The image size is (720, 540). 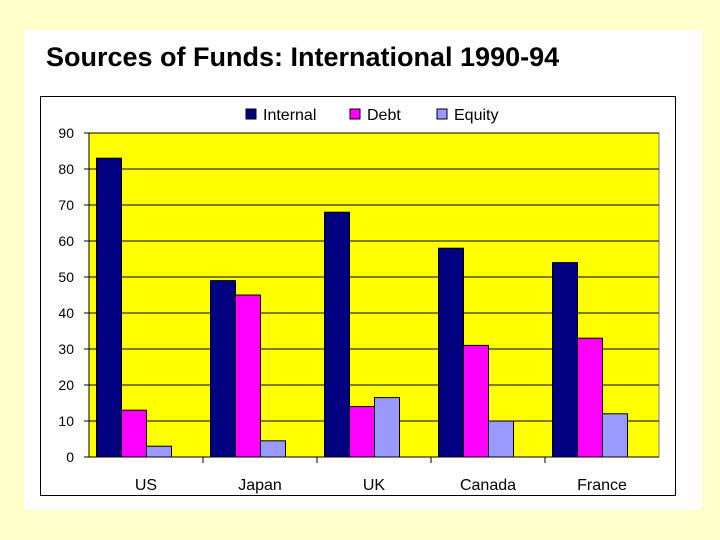 What do you see at coordinates (289, 115) in the screenshot?
I see `legend-label-internal: Internal` at bounding box center [289, 115].